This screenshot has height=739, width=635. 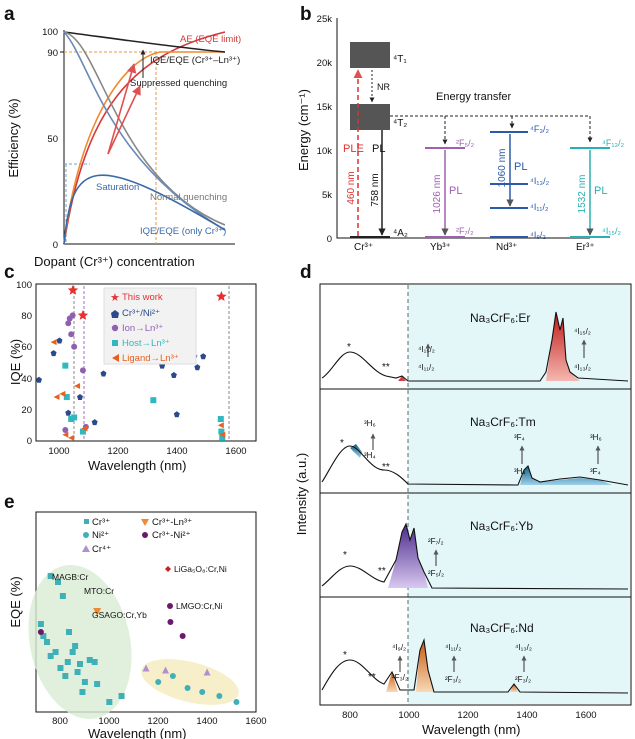 I want to click on d-tm-star: *, so click(x=342, y=443).